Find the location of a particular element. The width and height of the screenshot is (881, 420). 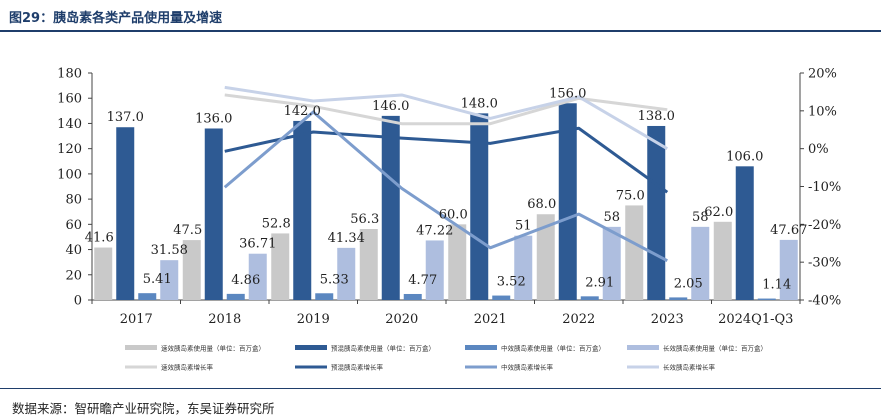

data-label: 58 is located at coordinates (611, 217).